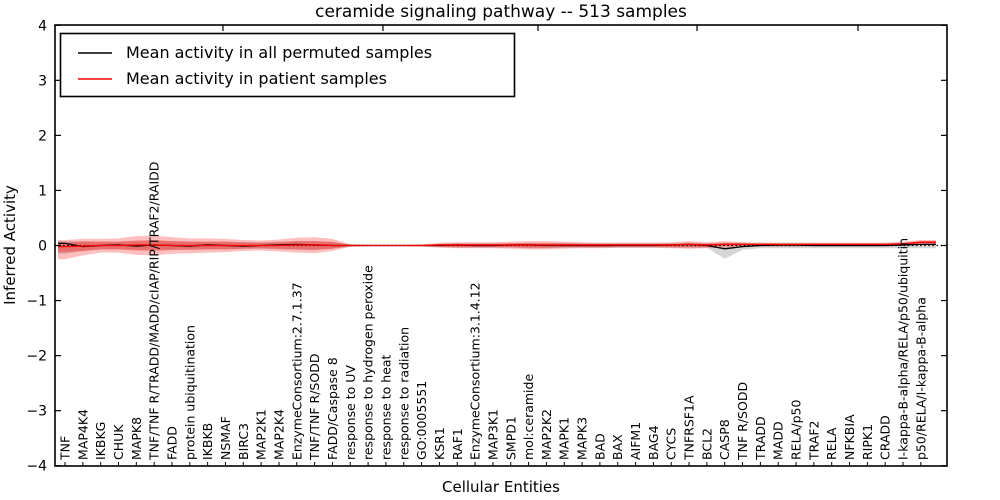  What do you see at coordinates (36, 302) in the screenshot?
I see `y-tick-label: −1` at bounding box center [36, 302].